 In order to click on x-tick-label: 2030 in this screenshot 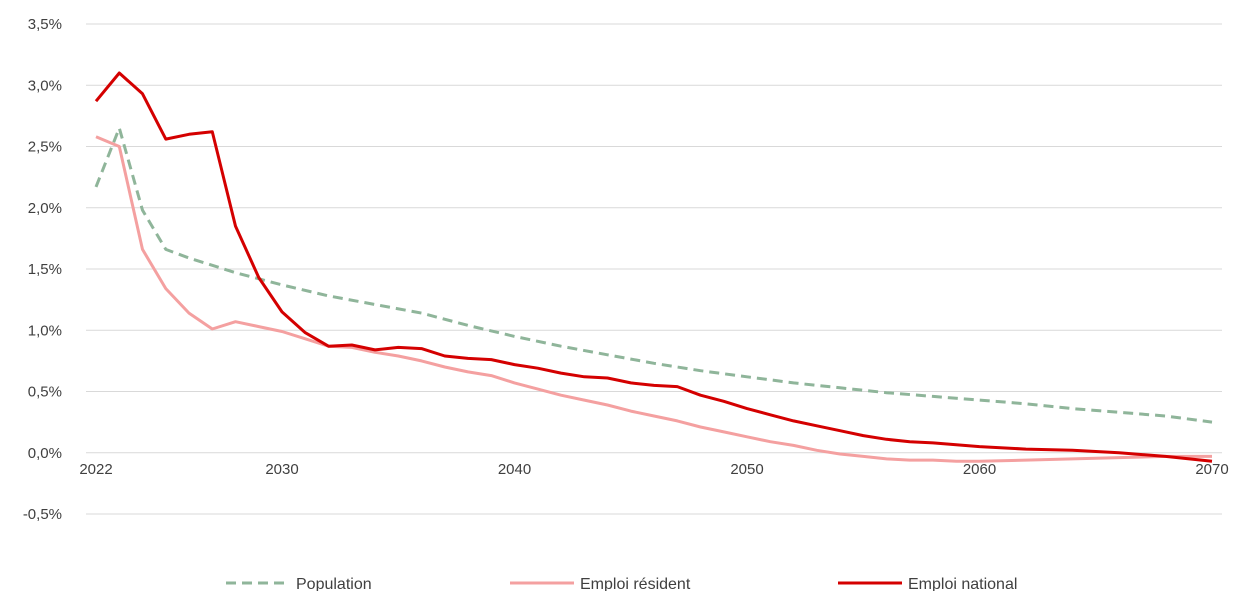, I will do `click(281, 469)`.